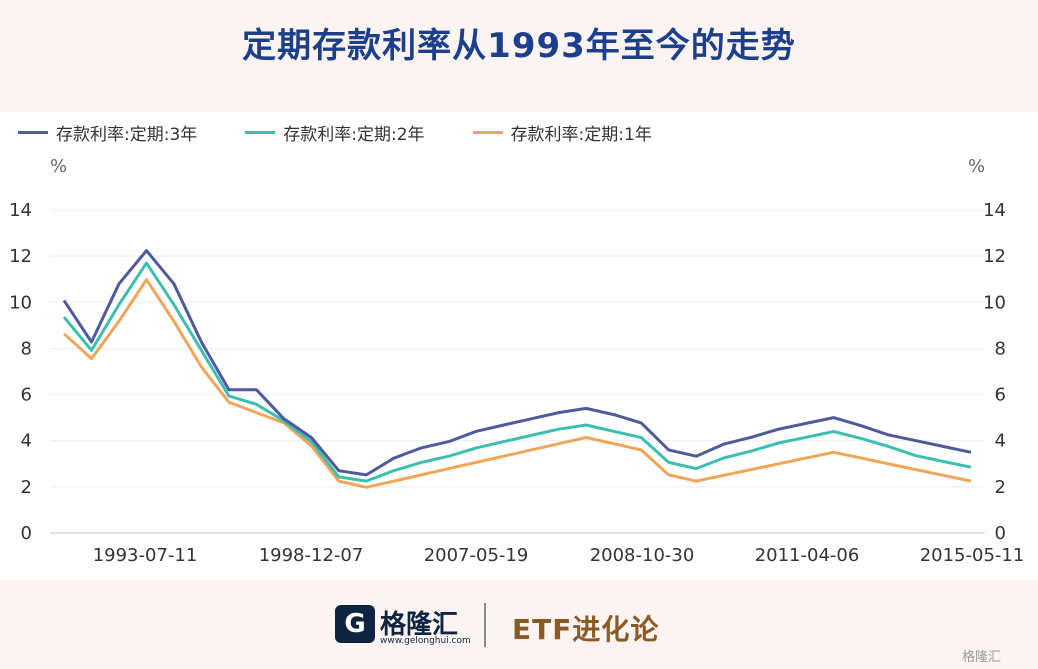 The width and height of the screenshot is (1038, 669). I want to click on y-tick-label-right: 8, so click(1000, 348).